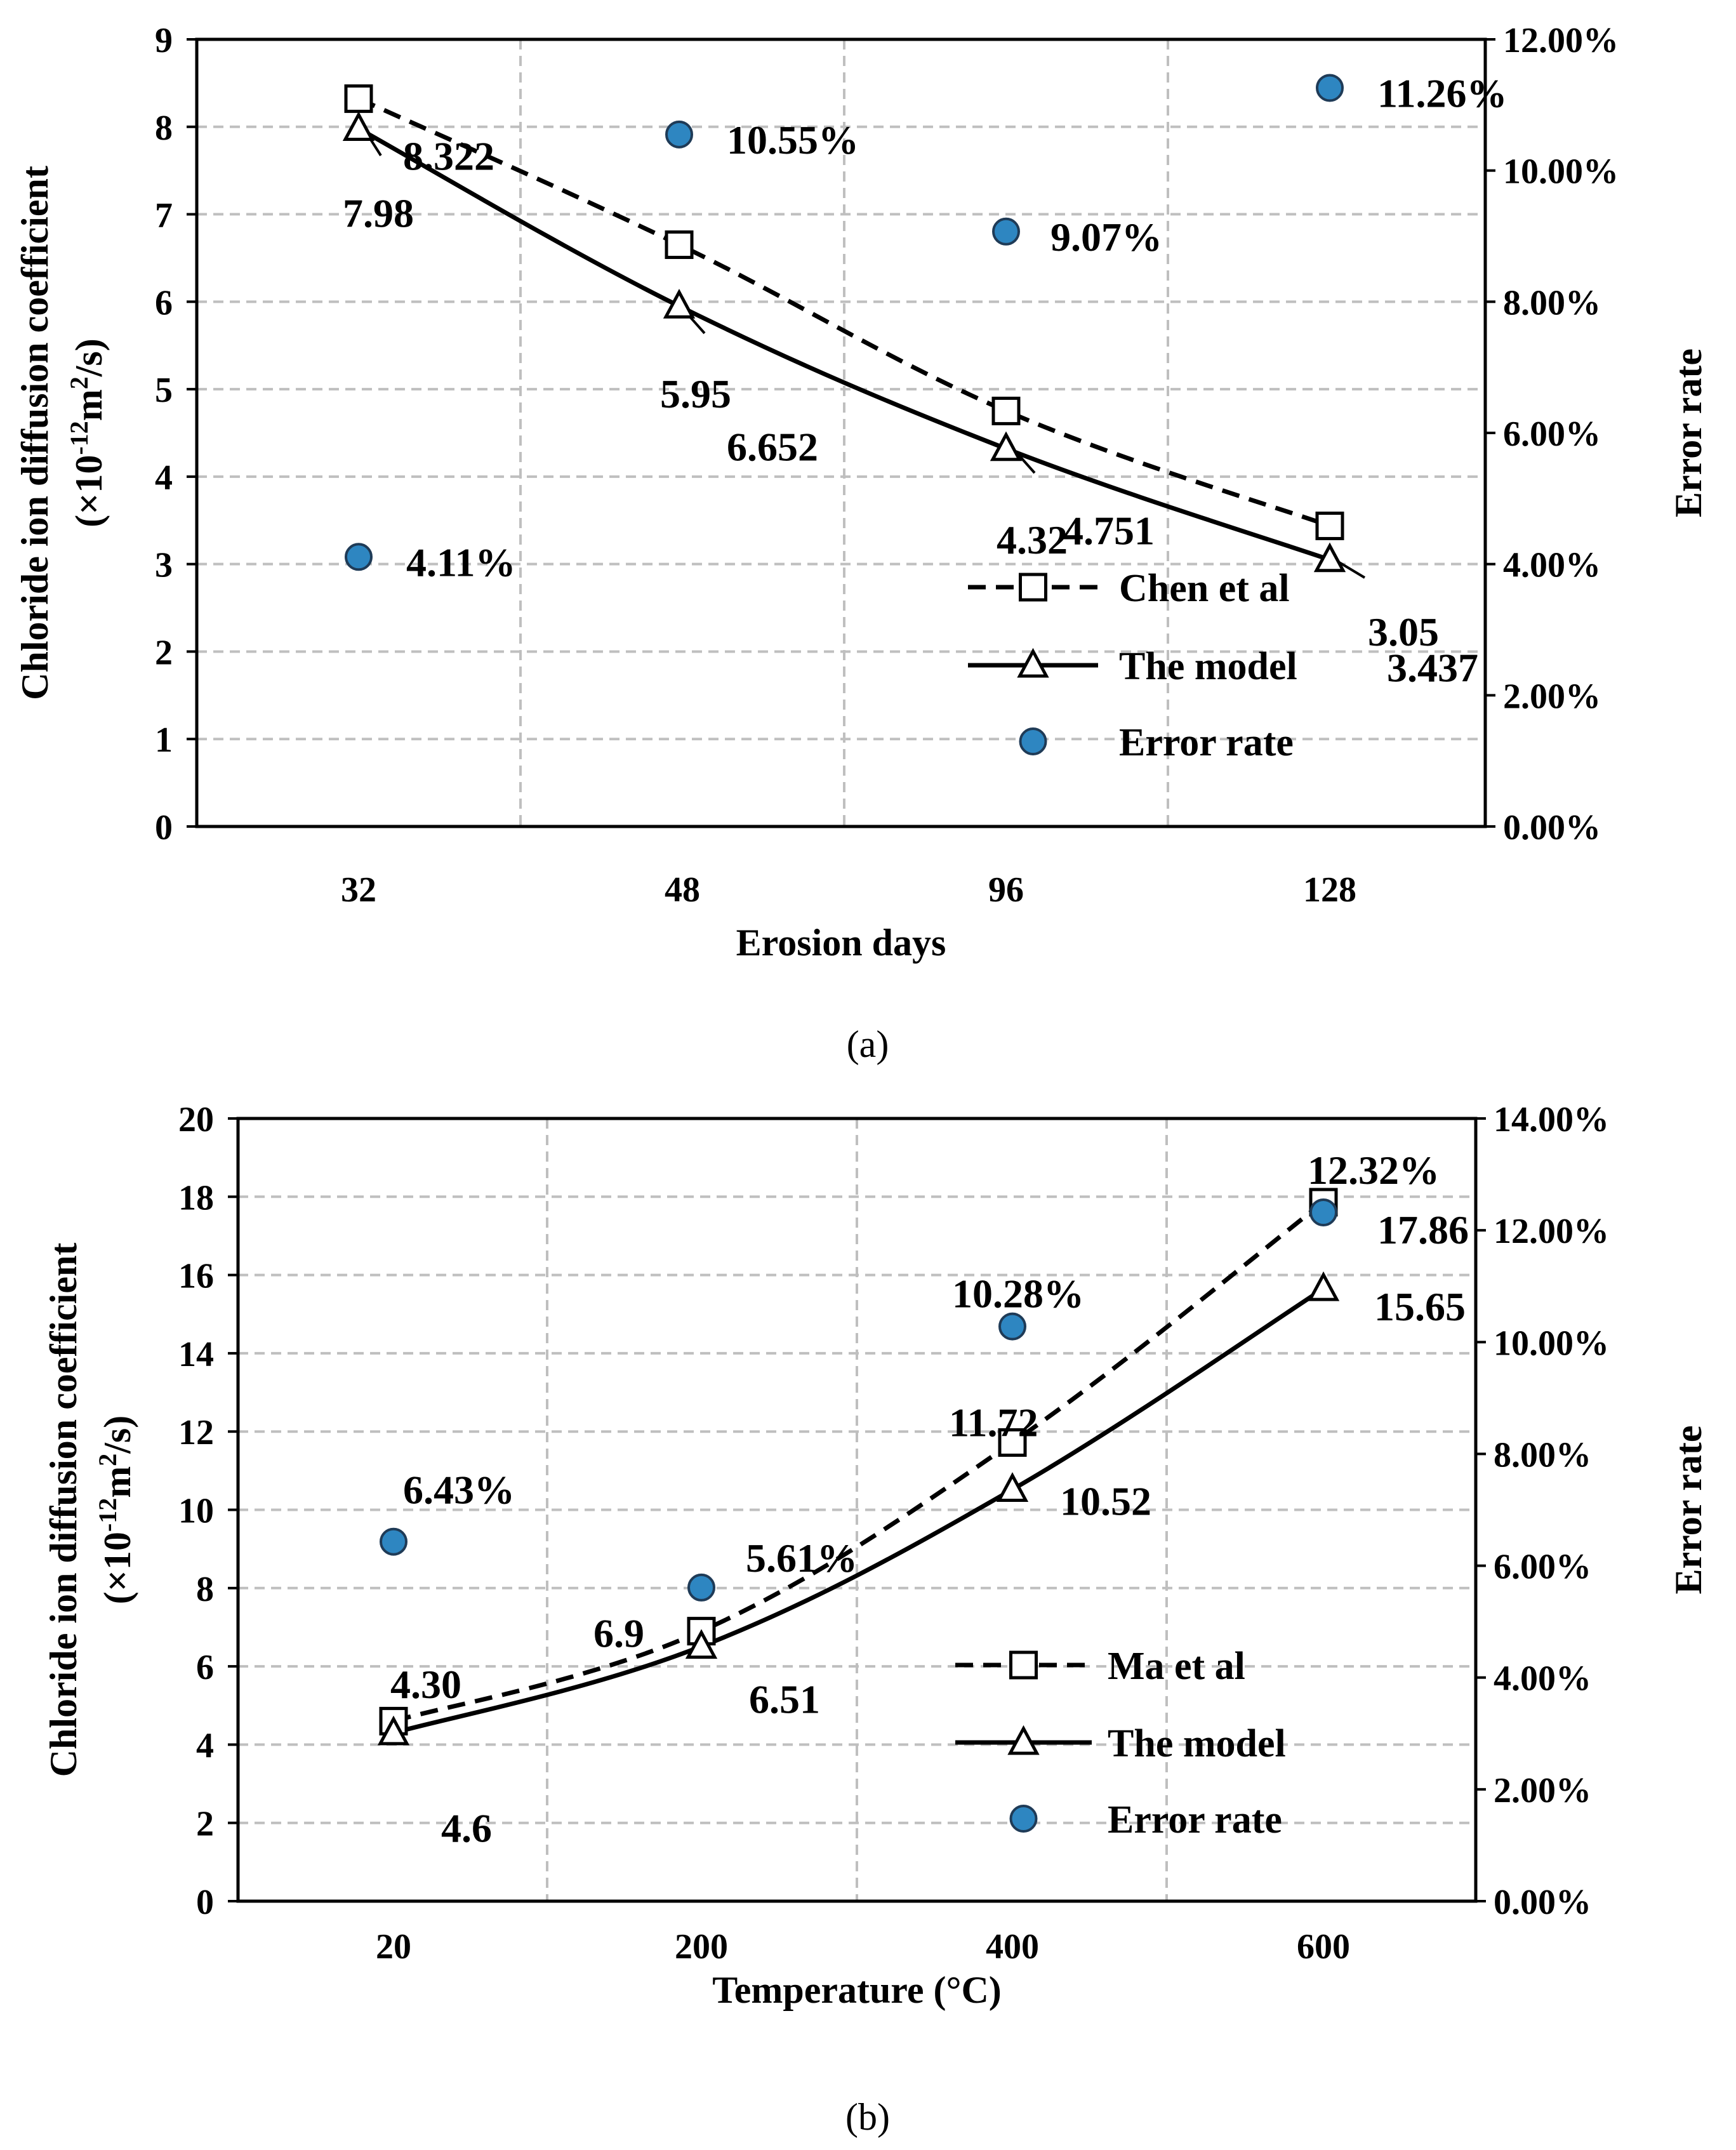 The image size is (1736, 2150). Describe the element at coordinates (89, 357) in the screenshot. I see `y-axis-unit-part: /s)` at that location.